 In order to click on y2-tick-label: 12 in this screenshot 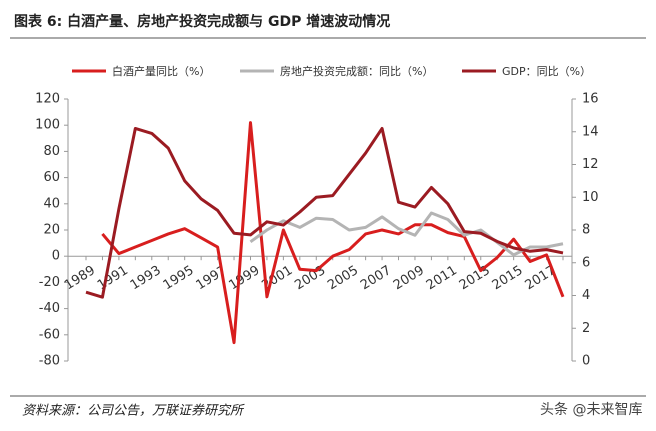, I will do `click(590, 164)`.